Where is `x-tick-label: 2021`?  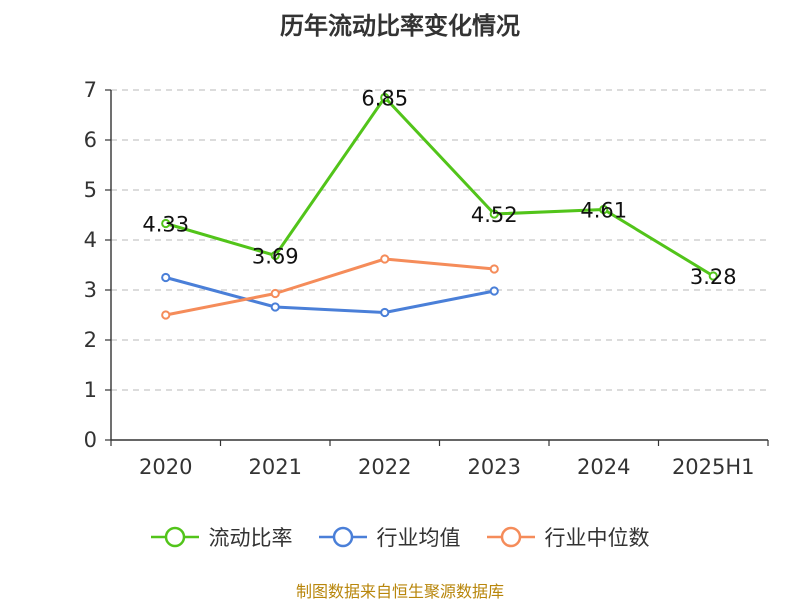 x-tick-label: 2021 is located at coordinates (275, 467).